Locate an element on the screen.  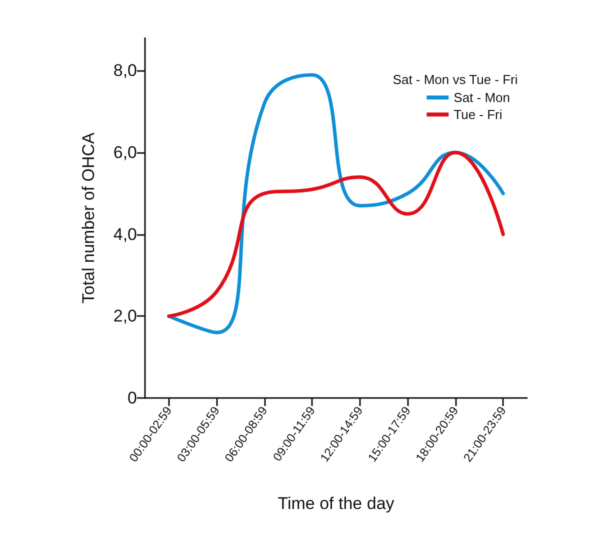
y-tick-label: 8,0 is located at coordinates (125, 70).